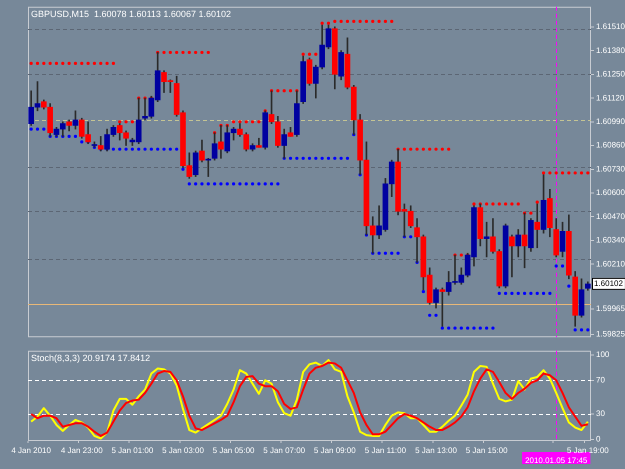 Image resolution: width=625 pixels, height=469 pixels. Describe the element at coordinates (284, 451) in the screenshot. I see `x-tick-label: 5 Jan 07:00` at that location.